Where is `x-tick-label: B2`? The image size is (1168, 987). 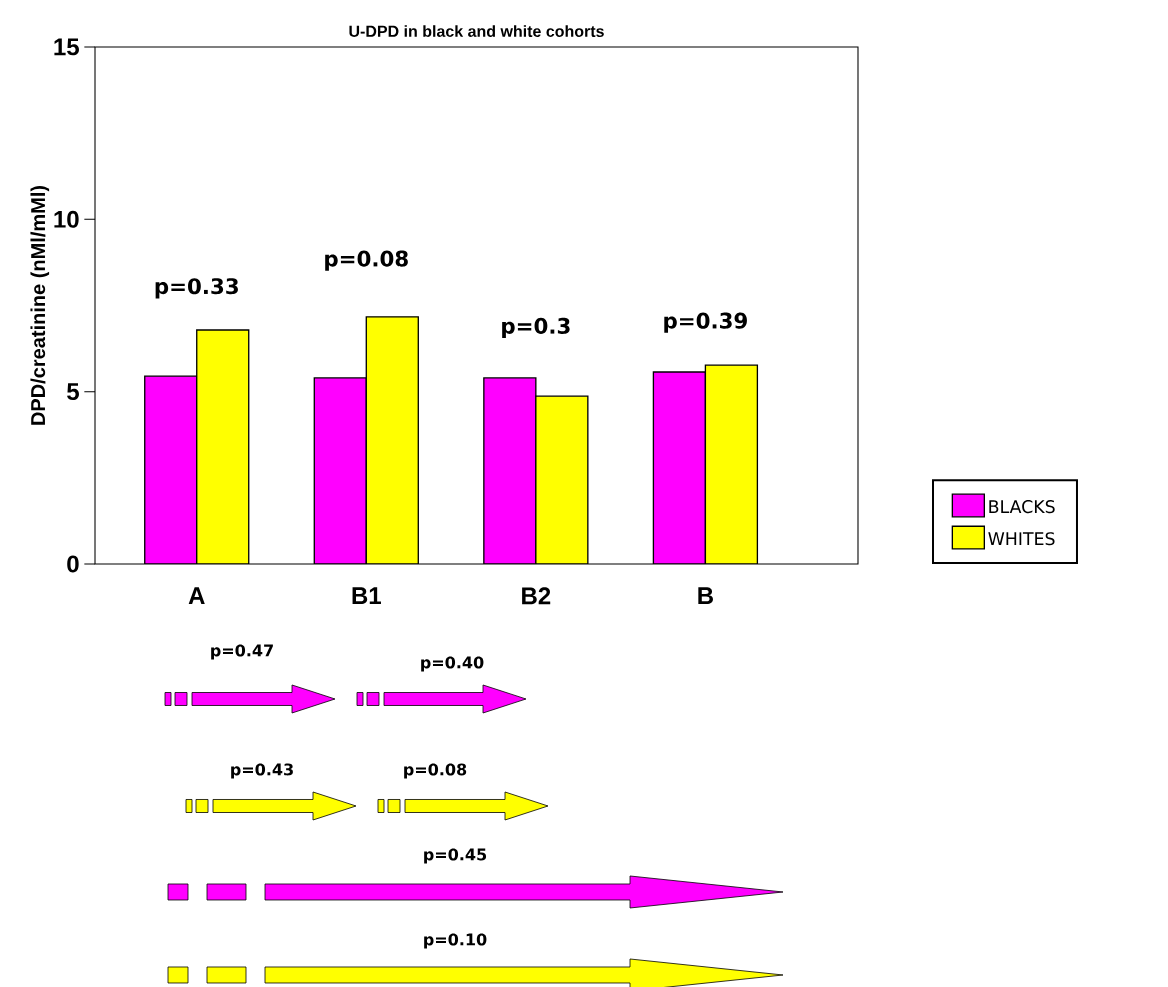
x-tick-label: B2 is located at coordinates (536, 596).